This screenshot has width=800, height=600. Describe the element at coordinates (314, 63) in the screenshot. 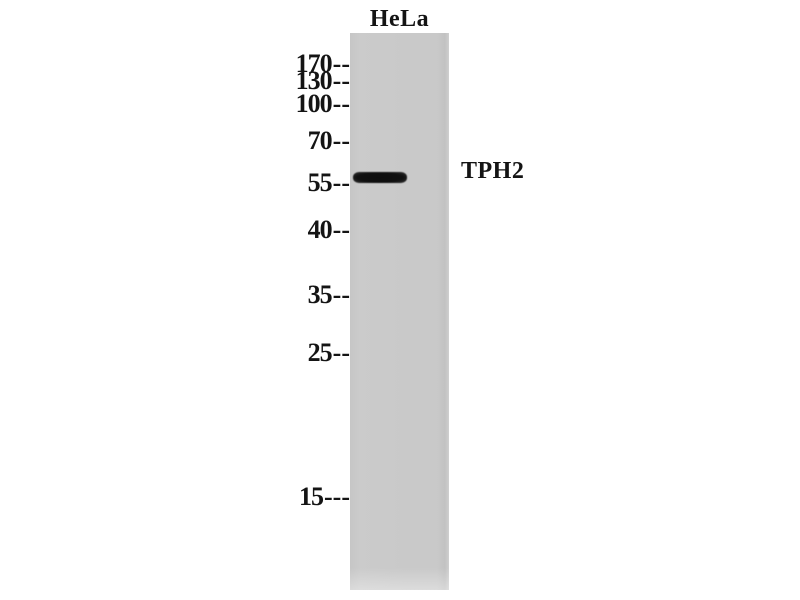

I see `mw-marker-value: 170` at that location.